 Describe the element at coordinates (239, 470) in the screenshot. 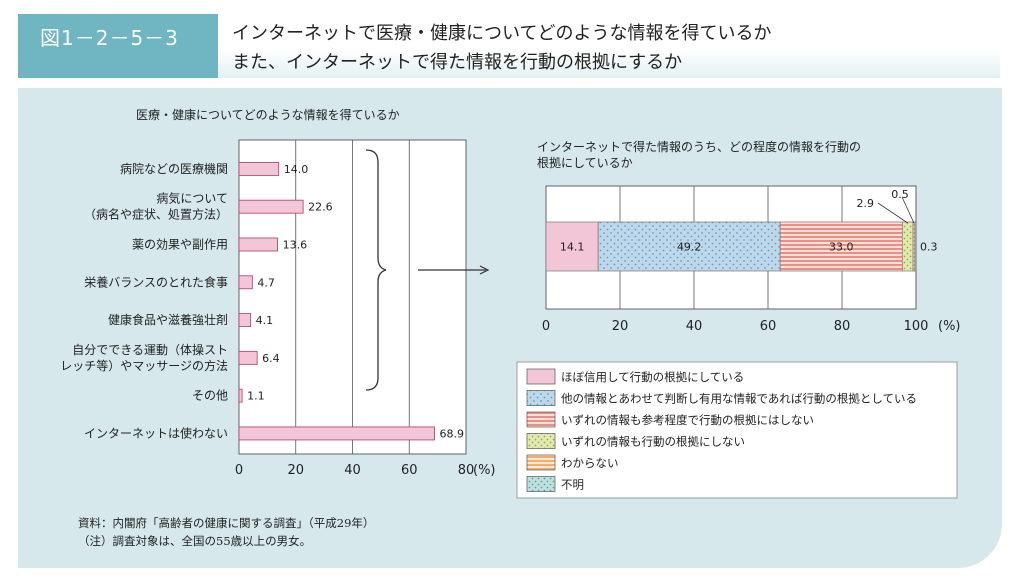

I see `left-tick-label: 0` at that location.